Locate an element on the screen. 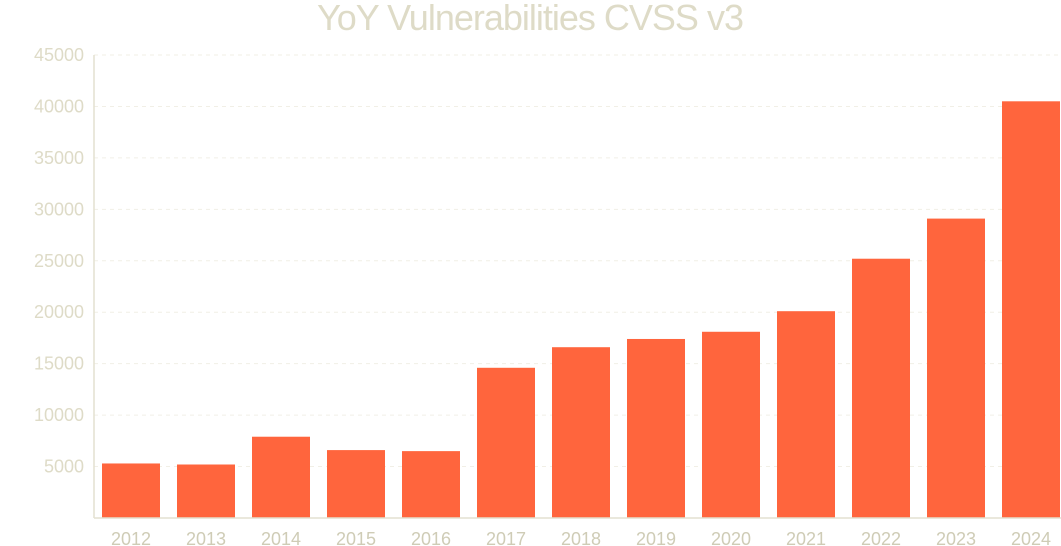  x-tick-label: 2012 is located at coordinates (131, 537).